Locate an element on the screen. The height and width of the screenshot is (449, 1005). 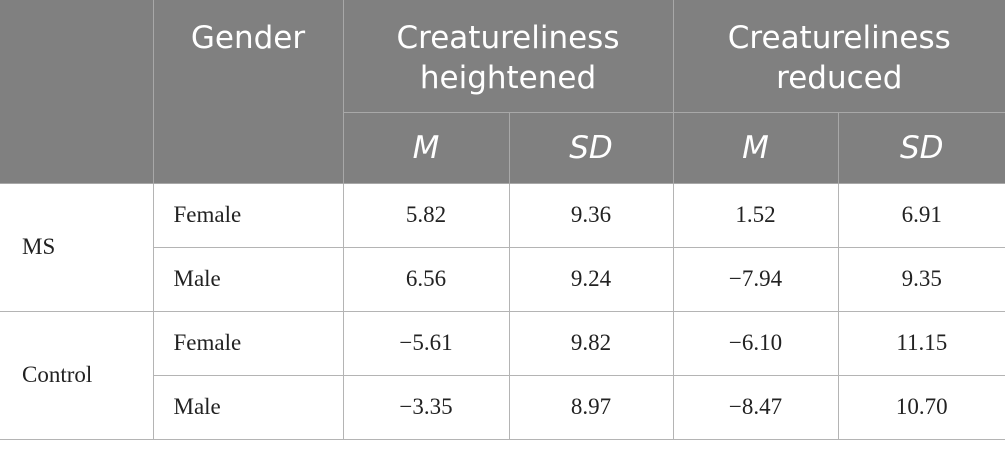
body-row: Male −3.35 8.97 −8.47 10.70 is located at coordinates (502, 407).